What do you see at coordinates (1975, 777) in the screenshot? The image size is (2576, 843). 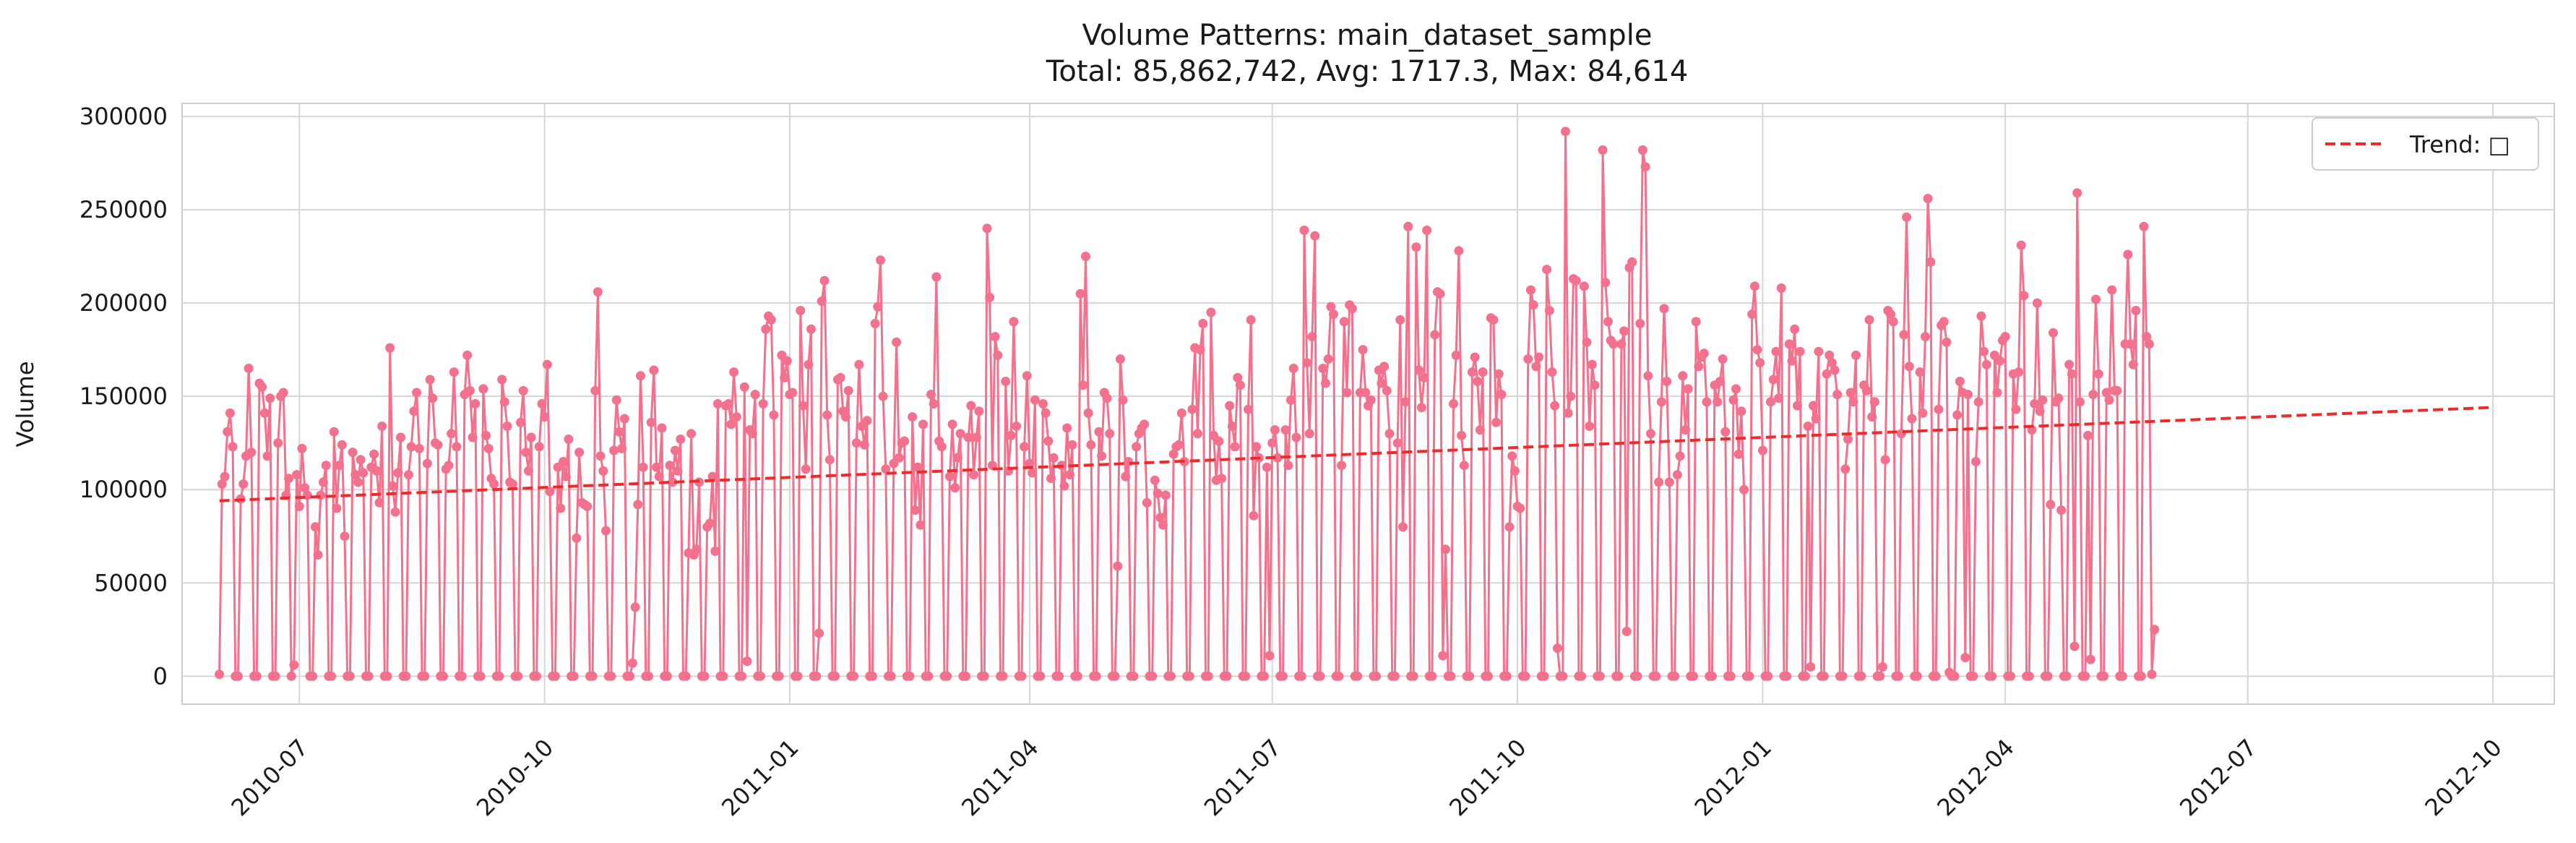 I see `x-tick-label: 2012-04` at bounding box center [1975, 777].